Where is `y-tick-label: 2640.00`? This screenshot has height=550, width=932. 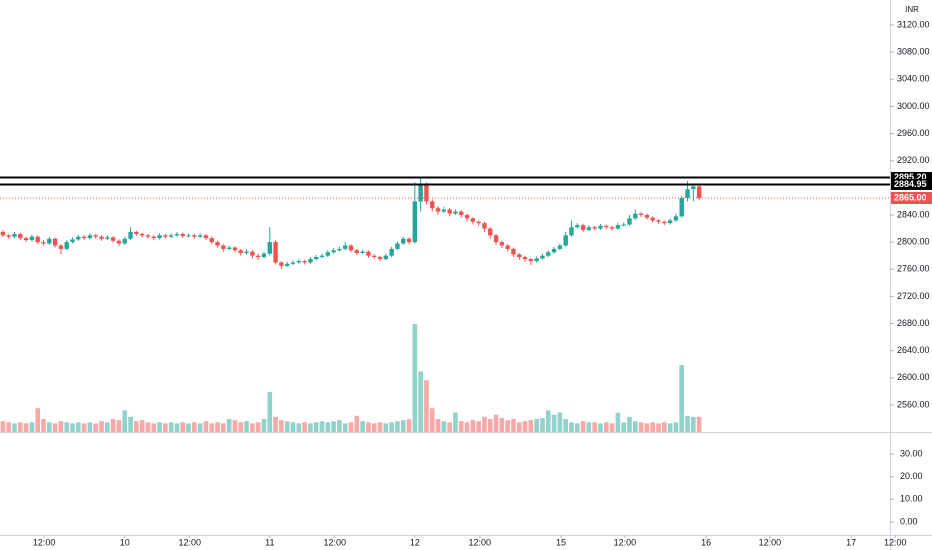 y-tick-label: 2640.00 is located at coordinates (913, 350).